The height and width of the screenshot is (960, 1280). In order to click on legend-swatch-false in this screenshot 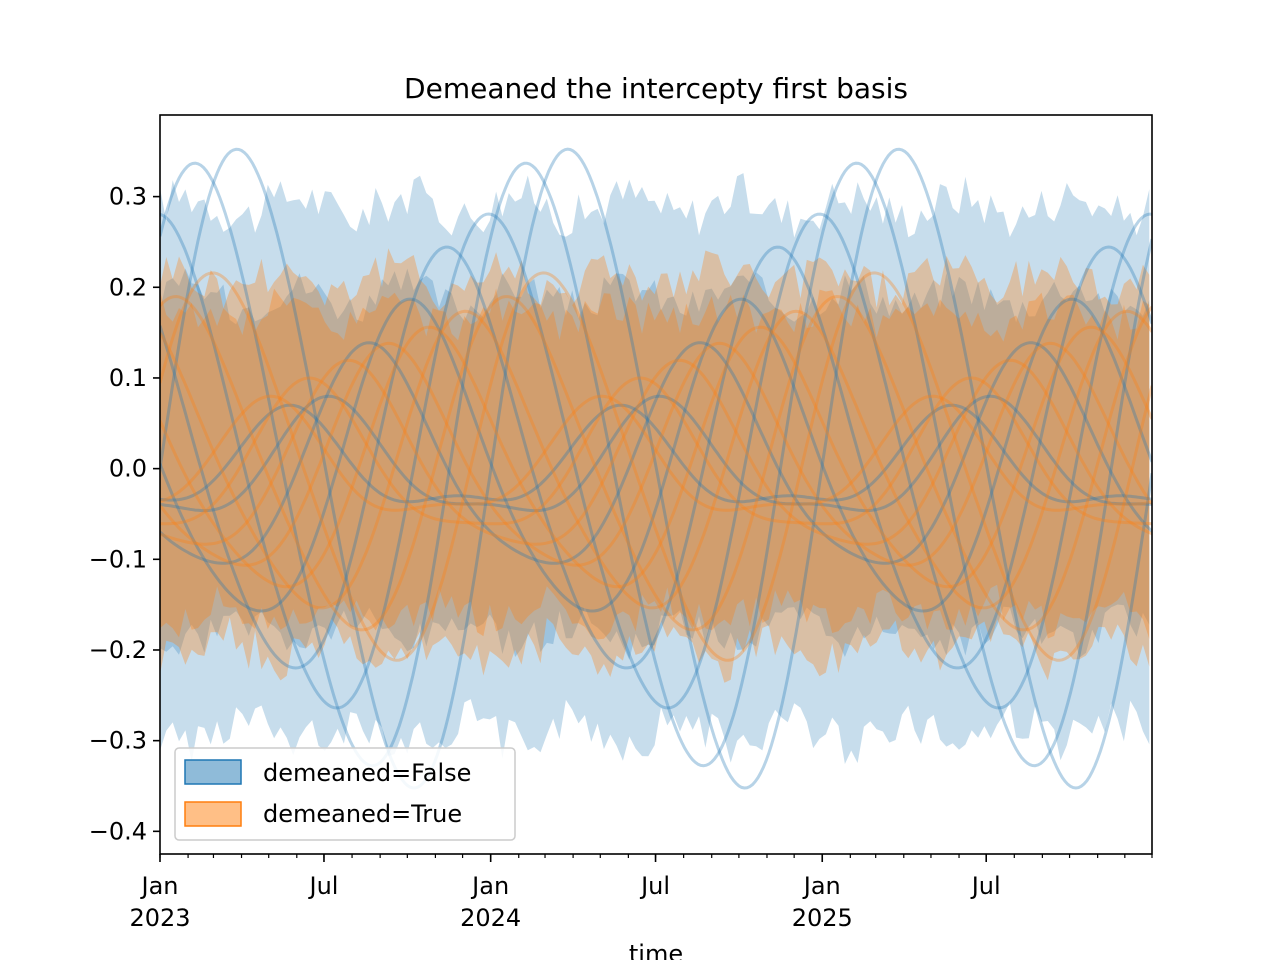, I will do `click(213, 772)`.